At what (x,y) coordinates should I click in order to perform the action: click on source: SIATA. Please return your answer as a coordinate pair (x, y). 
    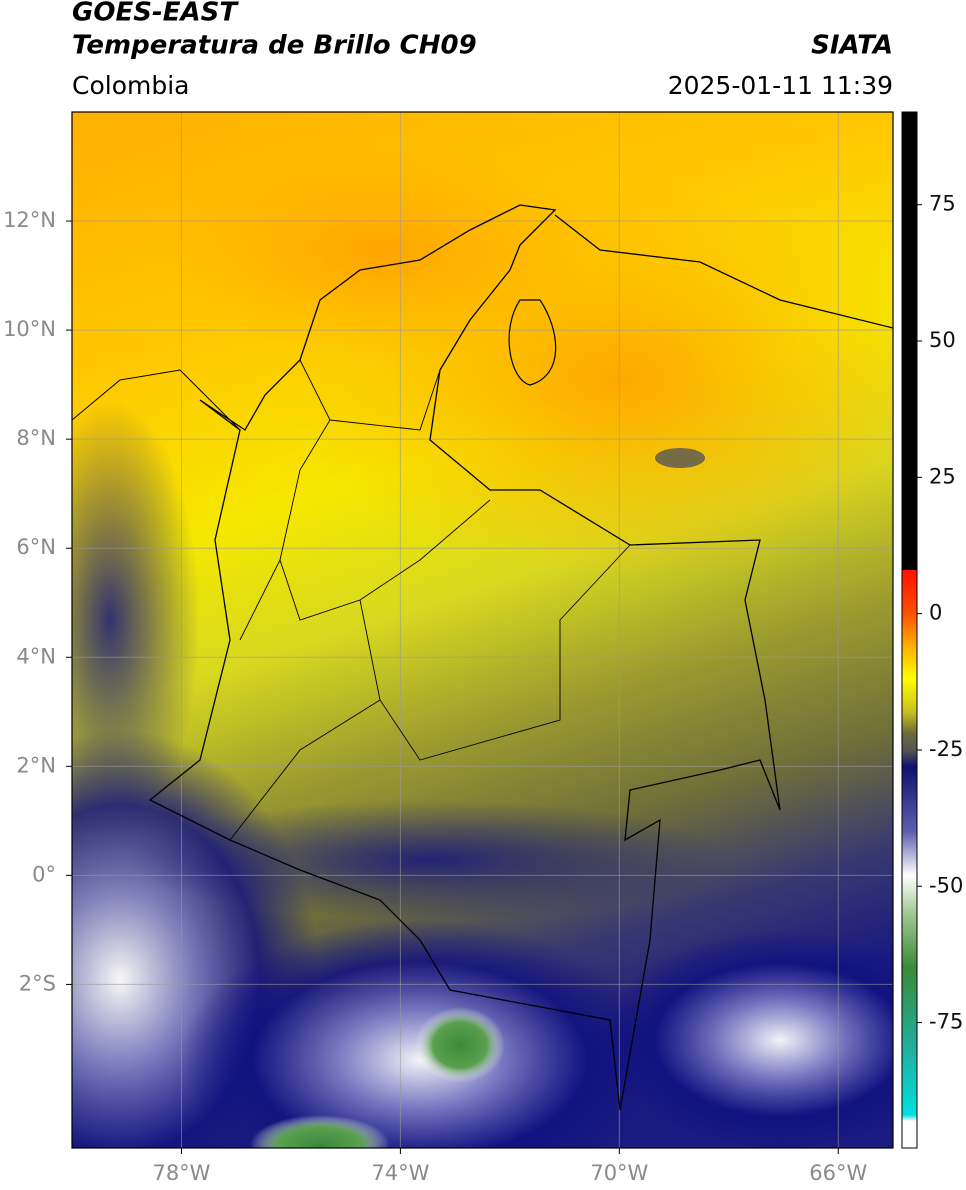
    Looking at the image, I should click on (852, 46).